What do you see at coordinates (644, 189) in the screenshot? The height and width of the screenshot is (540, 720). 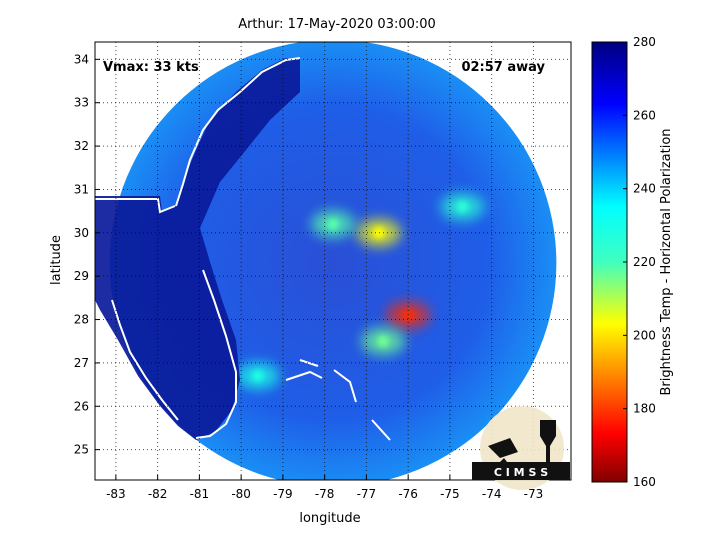 I see `colorbar-tick-label: 240` at bounding box center [644, 189].